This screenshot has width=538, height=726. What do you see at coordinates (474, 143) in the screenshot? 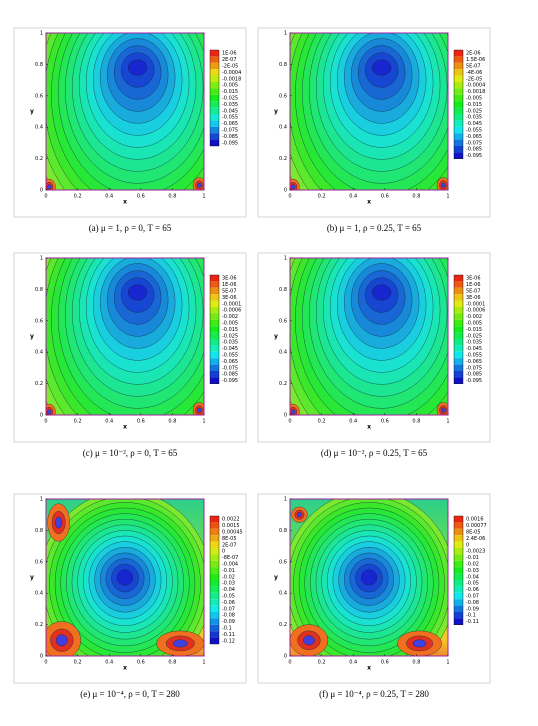
I see `legend-label: -0.075` at bounding box center [474, 143].